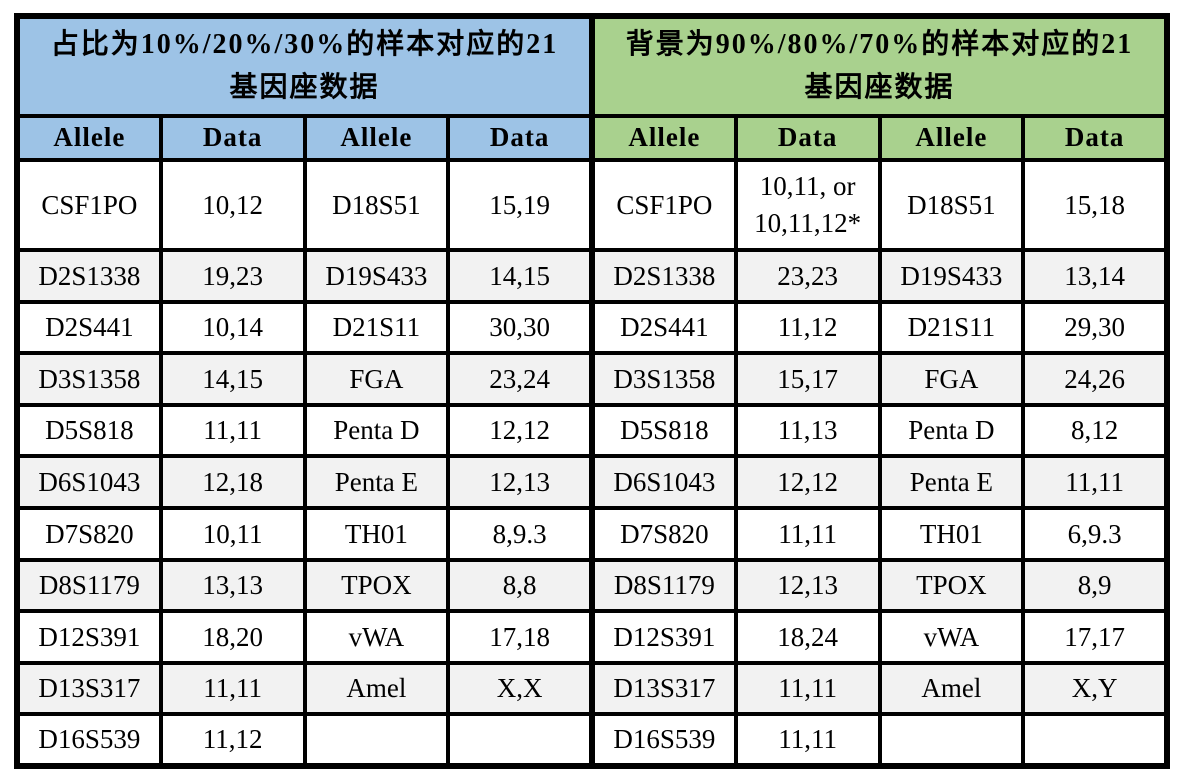 This screenshot has height=784, width=1184. Describe the element at coordinates (1095, 637) in the screenshot. I see `data-cell: 17,17` at that location.